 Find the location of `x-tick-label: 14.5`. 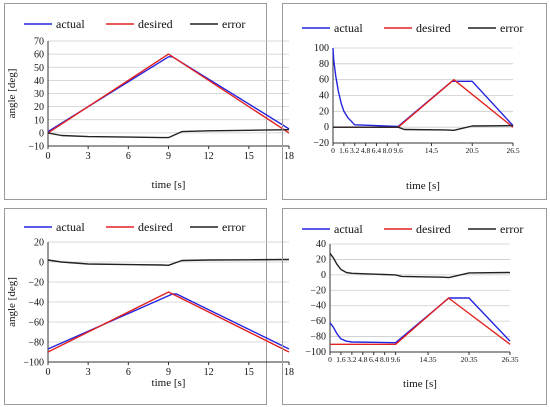

x-tick-label: 14.5 is located at coordinates (431, 150).